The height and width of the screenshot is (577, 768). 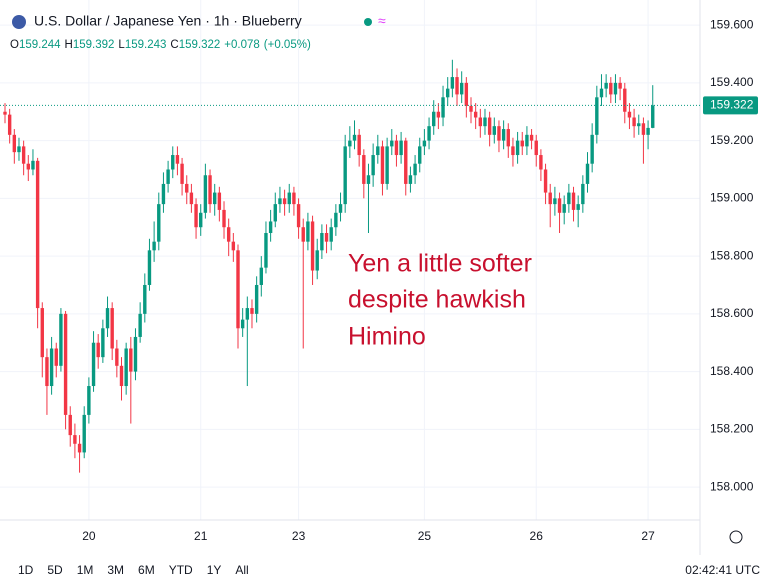 I want to click on ohlc-letter: C, so click(x=174, y=45).